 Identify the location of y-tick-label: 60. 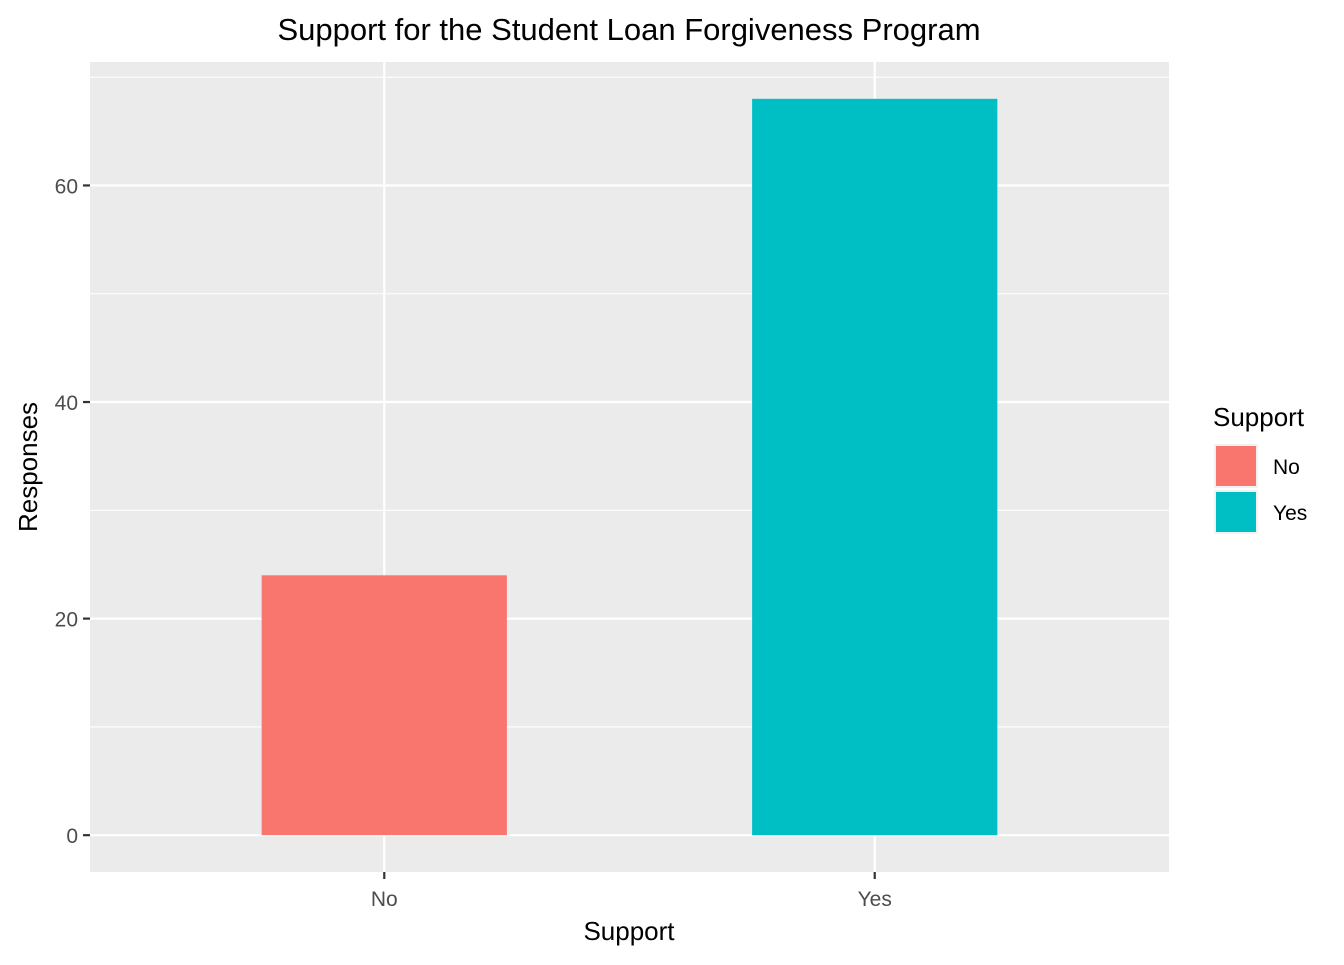
(66, 186).